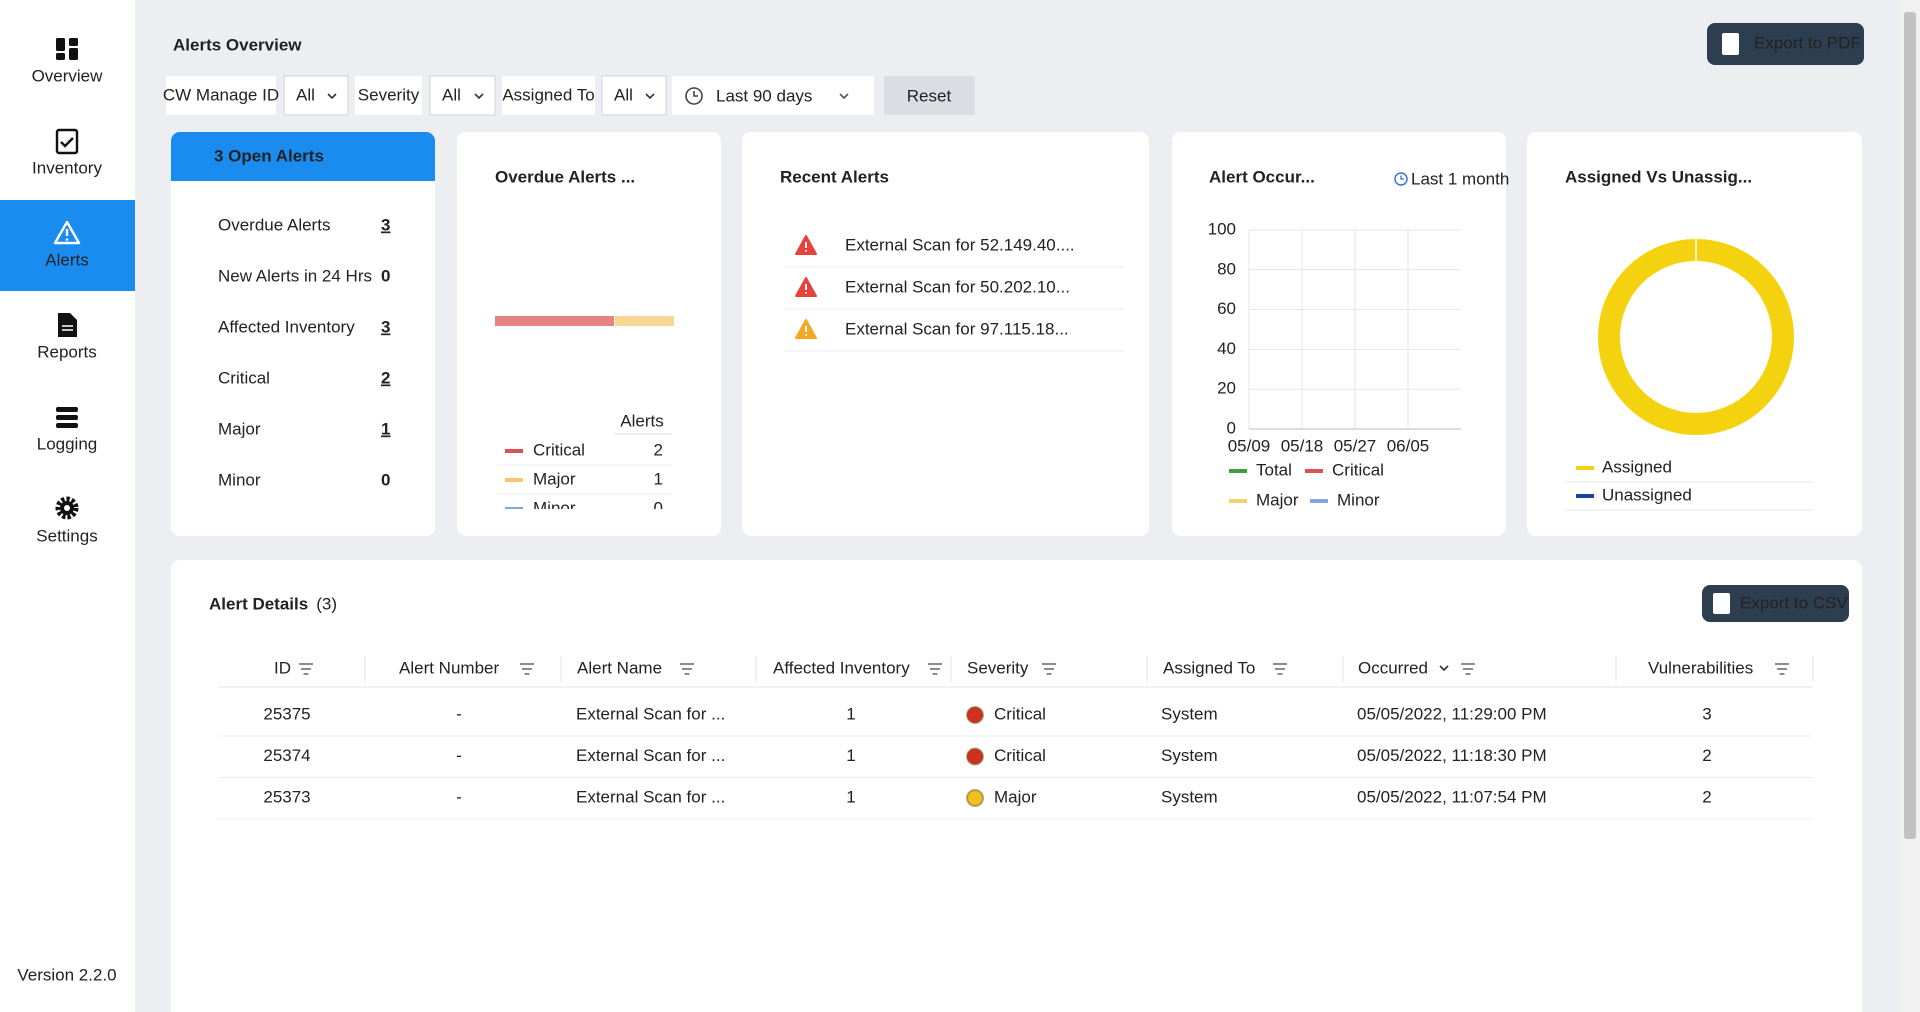 The height and width of the screenshot is (1012, 1920). What do you see at coordinates (449, 667) in the screenshot?
I see `column-header: Alert Number` at bounding box center [449, 667].